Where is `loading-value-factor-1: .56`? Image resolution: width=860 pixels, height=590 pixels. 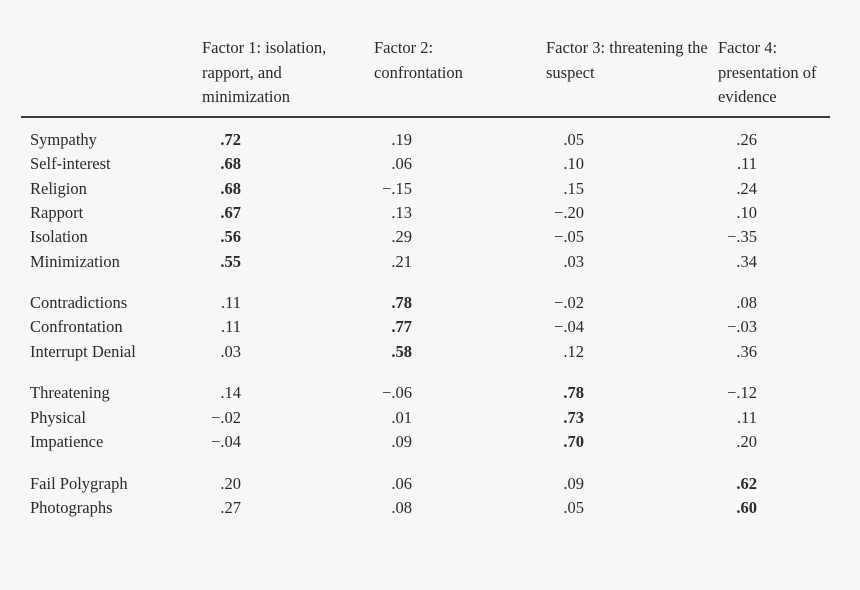
loading-value-factor-1: .56 is located at coordinates (230, 236).